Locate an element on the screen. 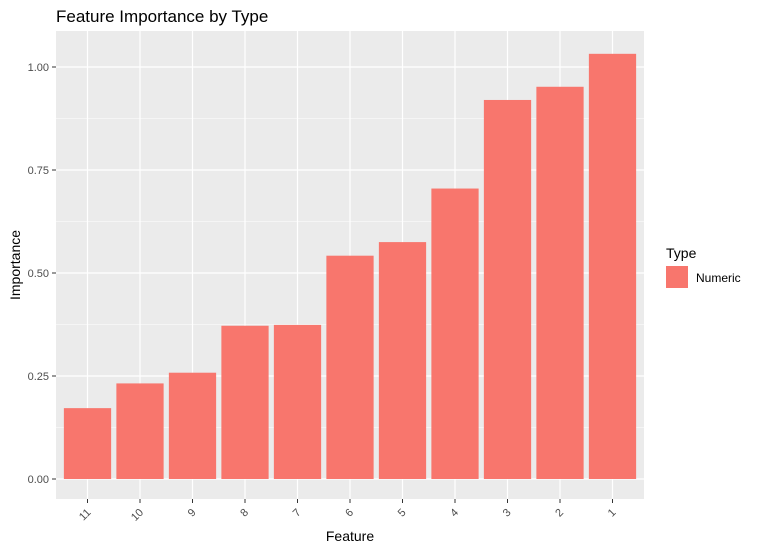 The width and height of the screenshot is (758, 551). x-tick-label: 6 is located at coordinates (349, 513).